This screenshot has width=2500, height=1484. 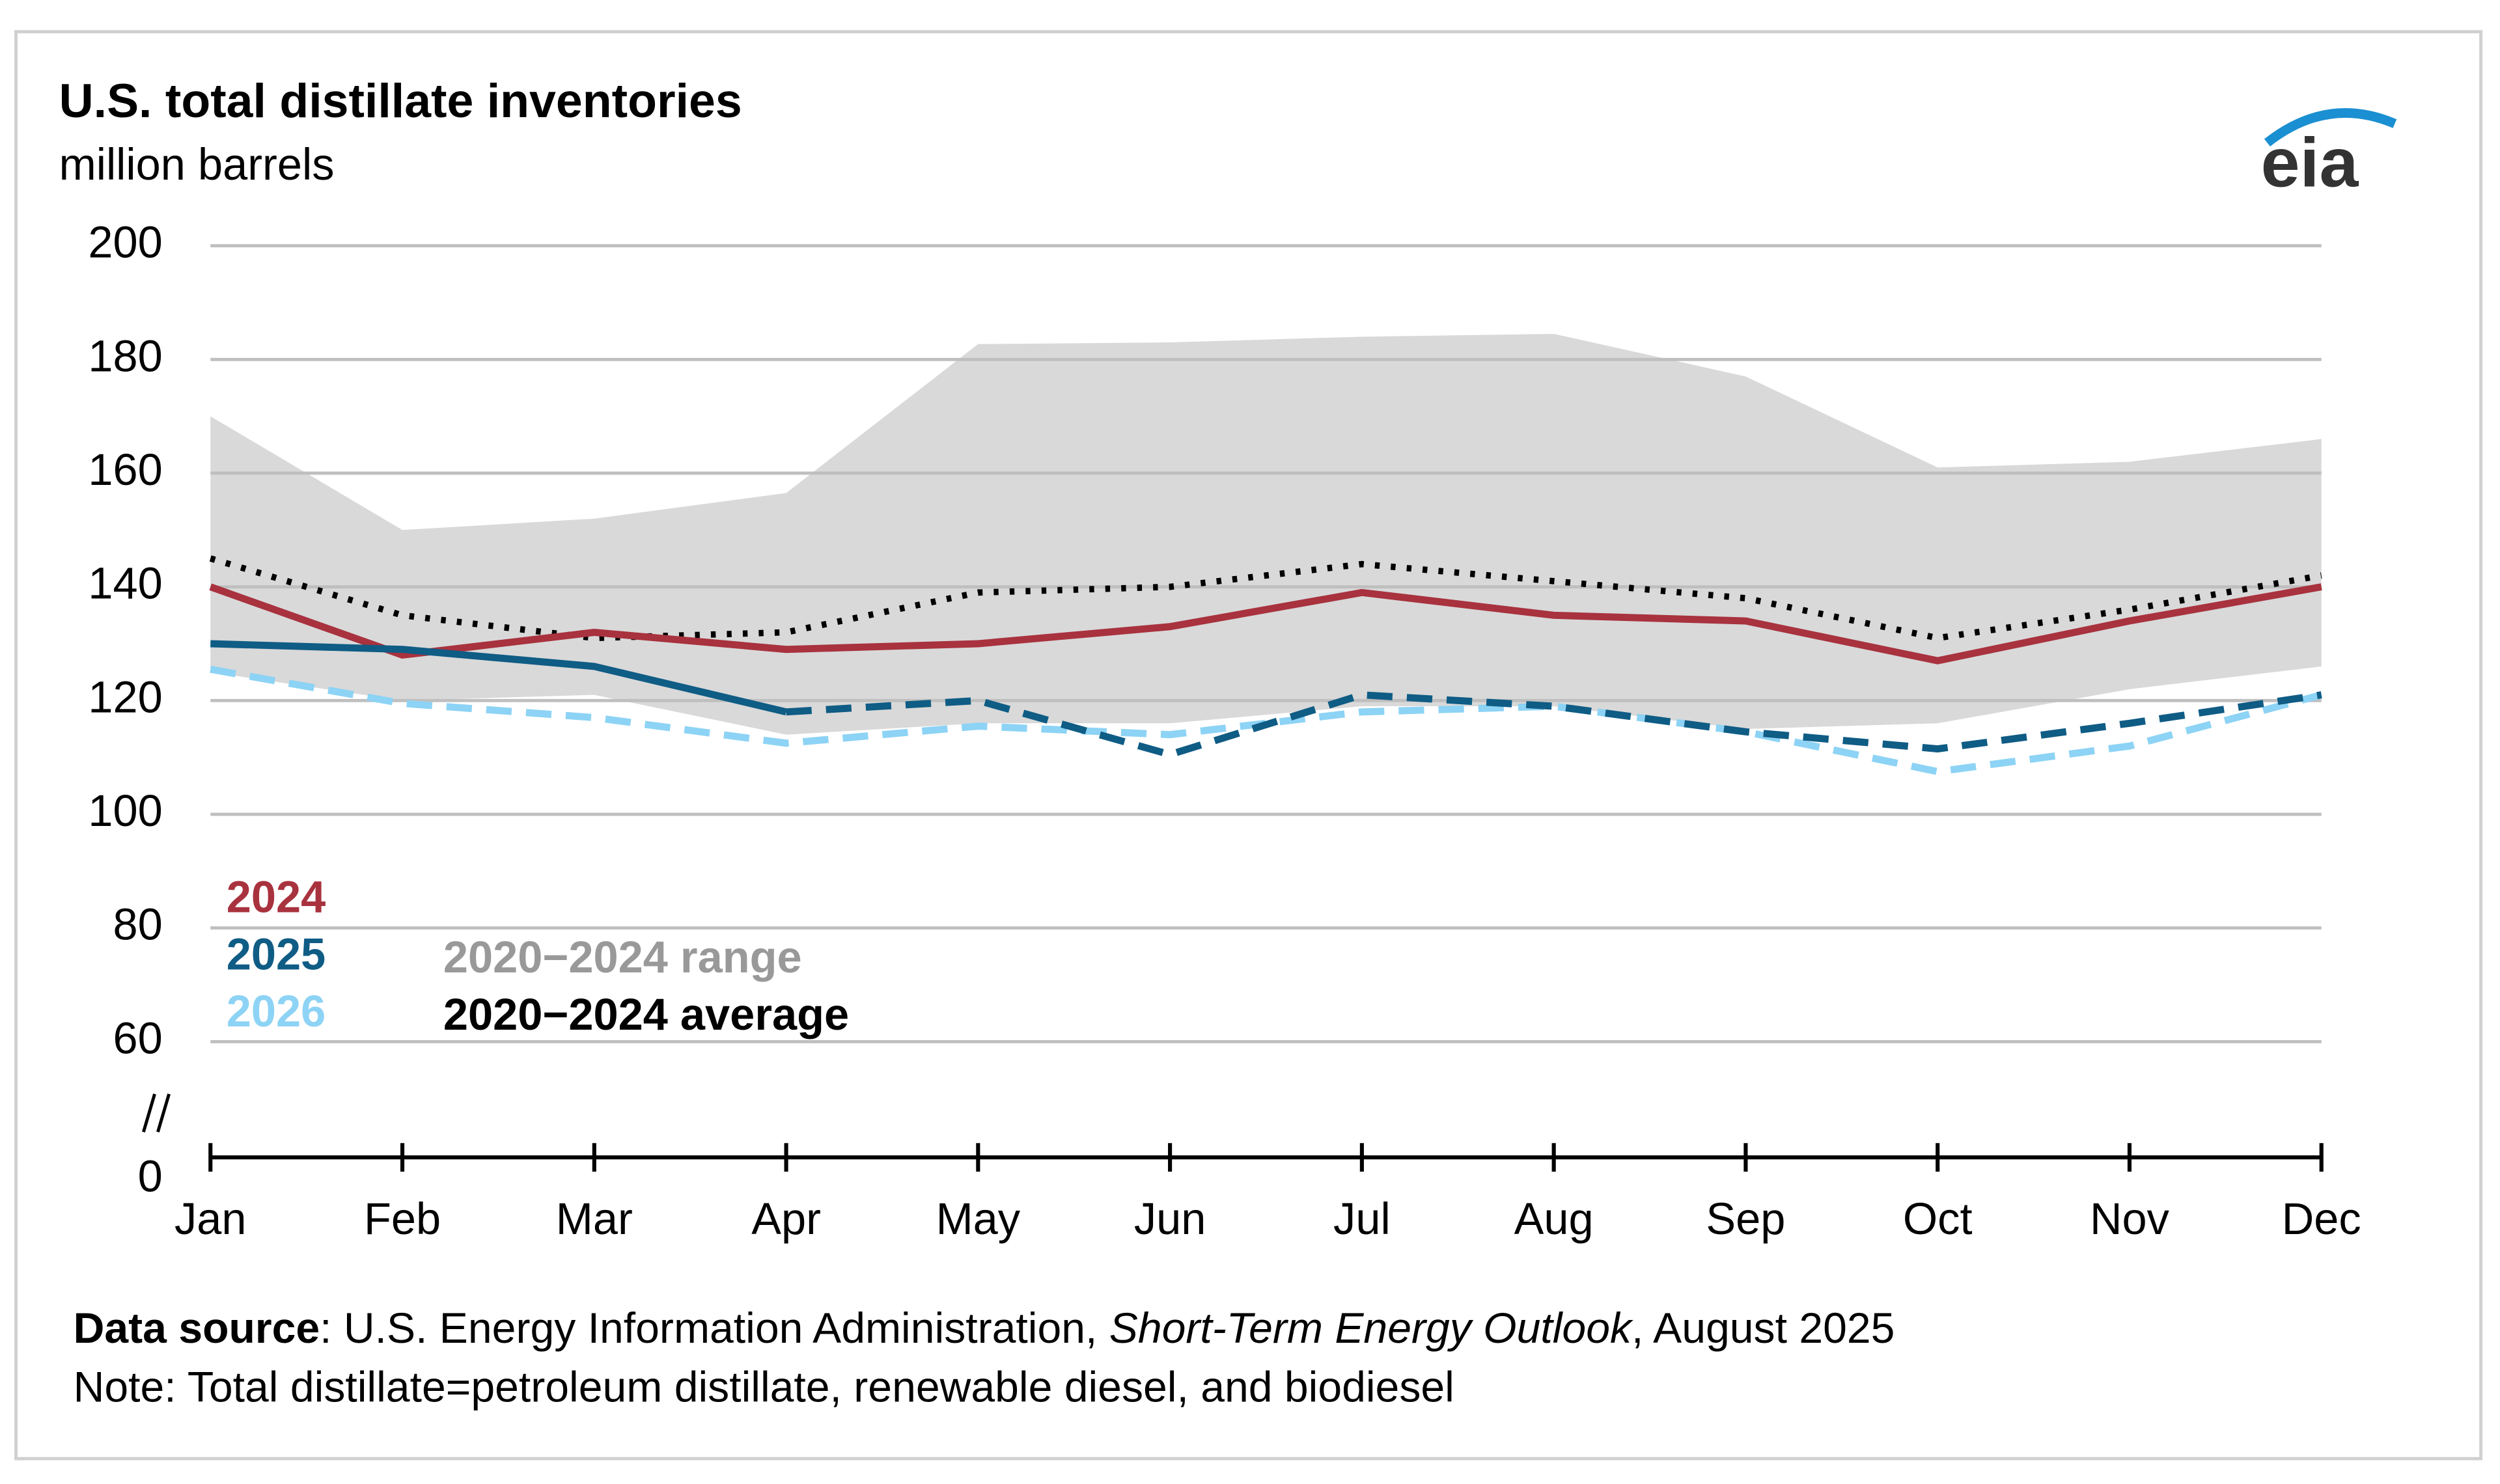 What do you see at coordinates (1170, 1219) in the screenshot?
I see `x-tick-label: Jun` at bounding box center [1170, 1219].